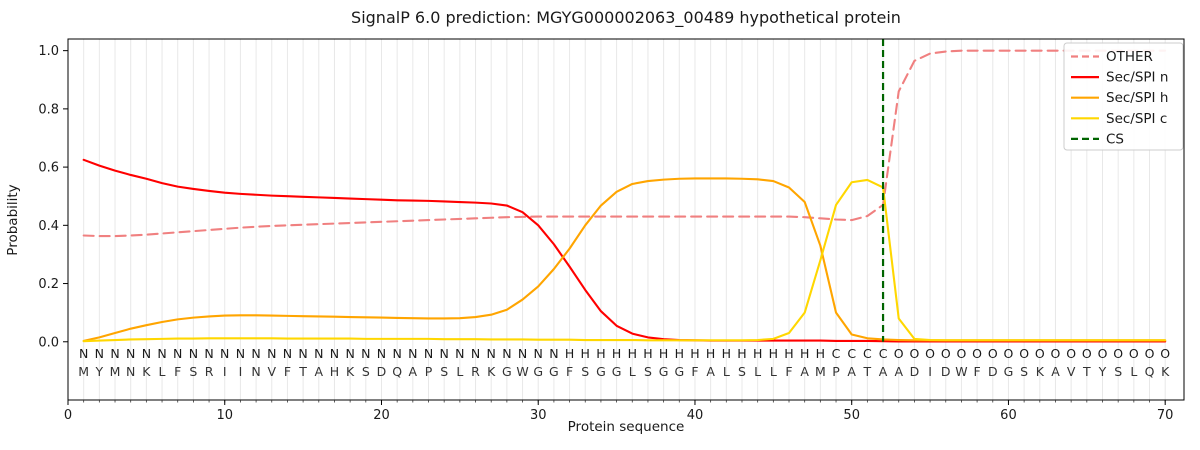 The image size is (1200, 450). Describe the element at coordinates (48, 226) in the screenshot. I see `y-tick-label: 0.4` at that location.